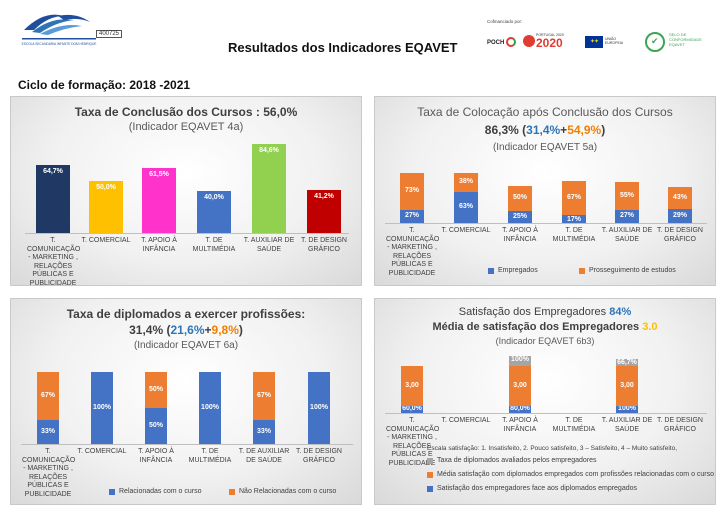 The height and width of the screenshot is (511, 725). I want to click on legend-employed: Empregados, so click(513, 270).